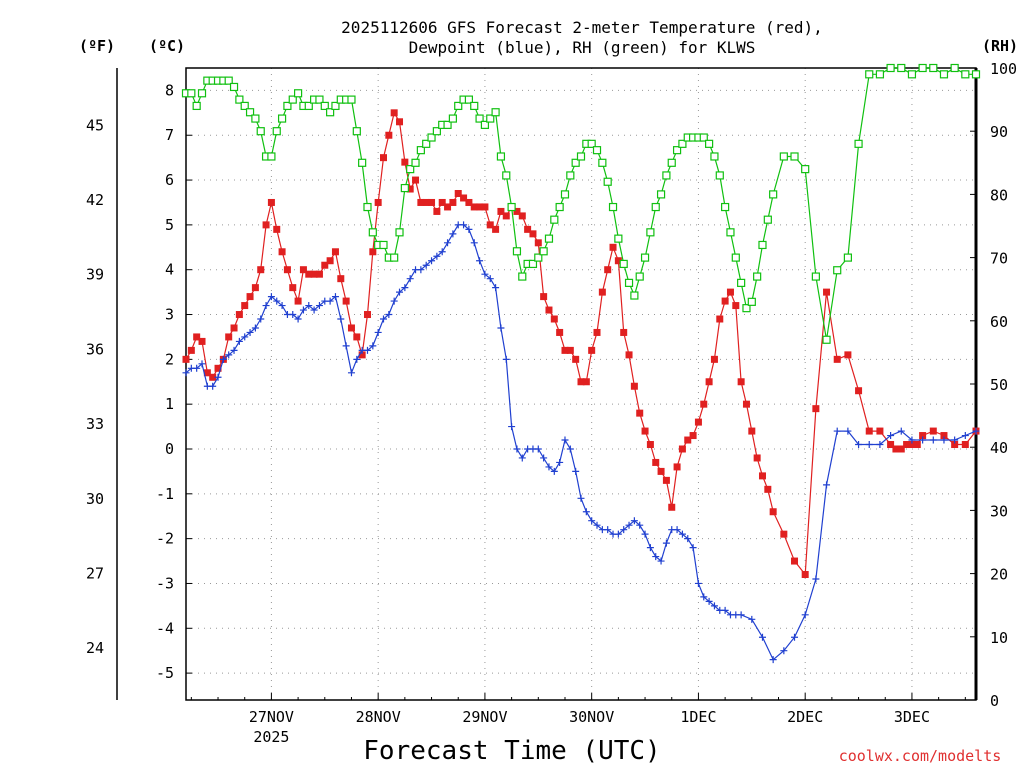 This screenshot has width=1024, height=768. Describe the element at coordinates (999, 195) in the screenshot. I see `rh-tick-label: 80` at that location.